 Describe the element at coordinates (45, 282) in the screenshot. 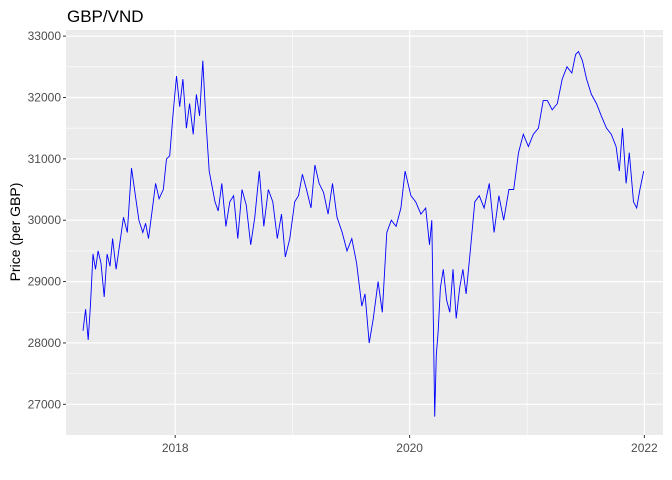

I see `y-tick-label: 29000` at that location.